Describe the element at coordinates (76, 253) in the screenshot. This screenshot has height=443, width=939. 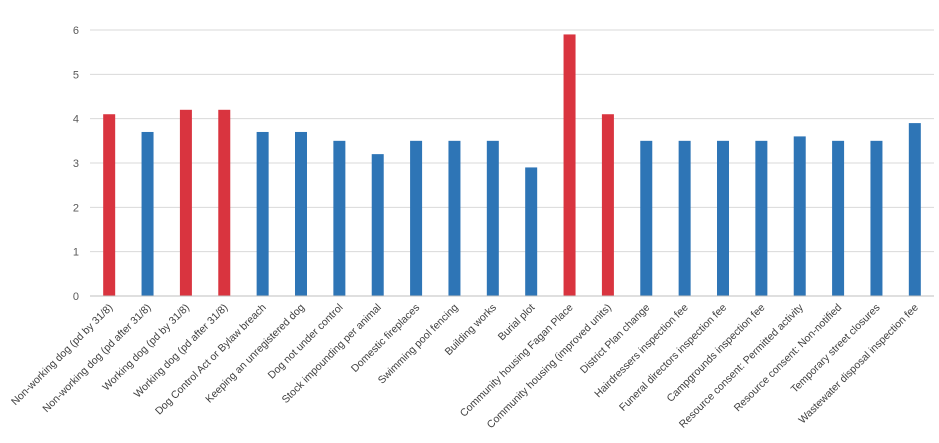
I see `y-tick-label: 1` at that location.